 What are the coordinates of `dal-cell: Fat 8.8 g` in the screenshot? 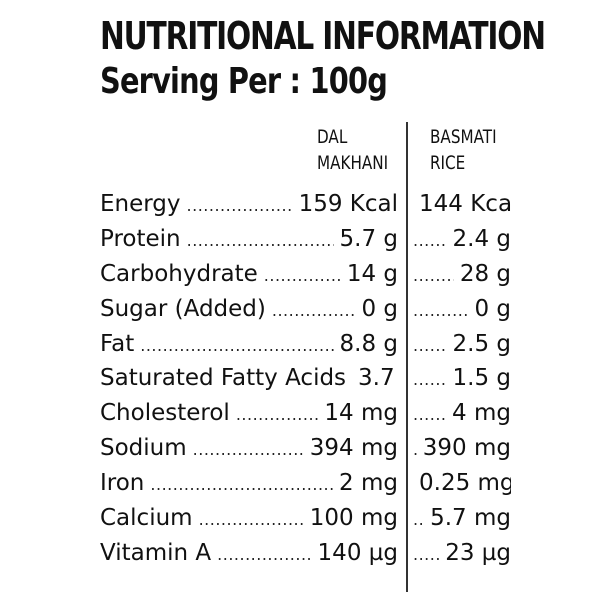 It's located at (249, 344).